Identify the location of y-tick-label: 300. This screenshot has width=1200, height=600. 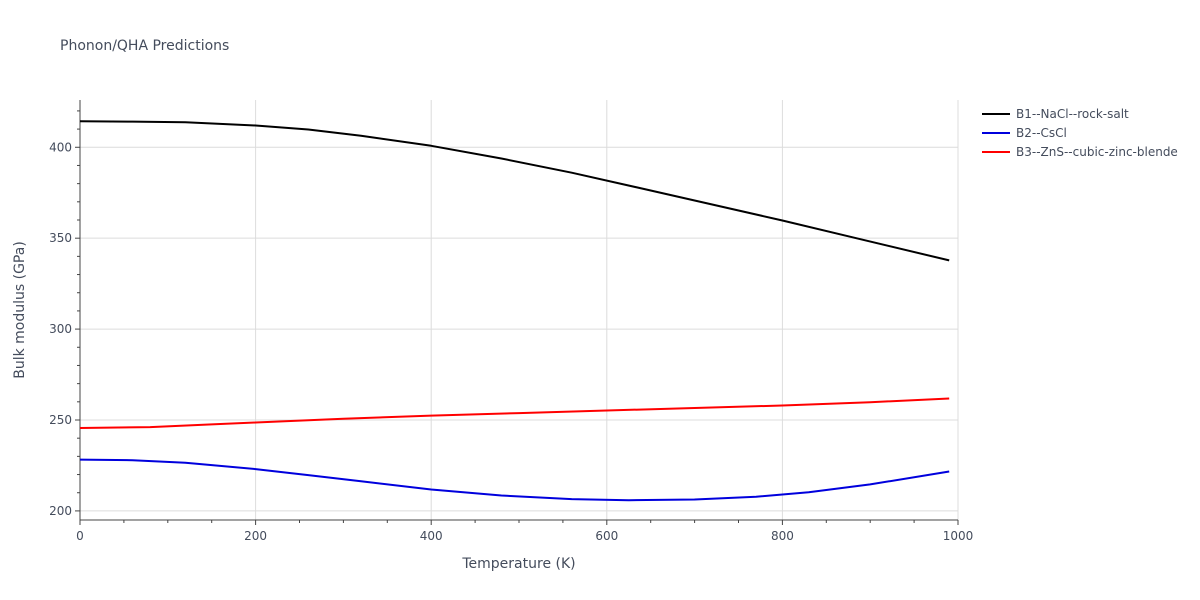
(60, 329).